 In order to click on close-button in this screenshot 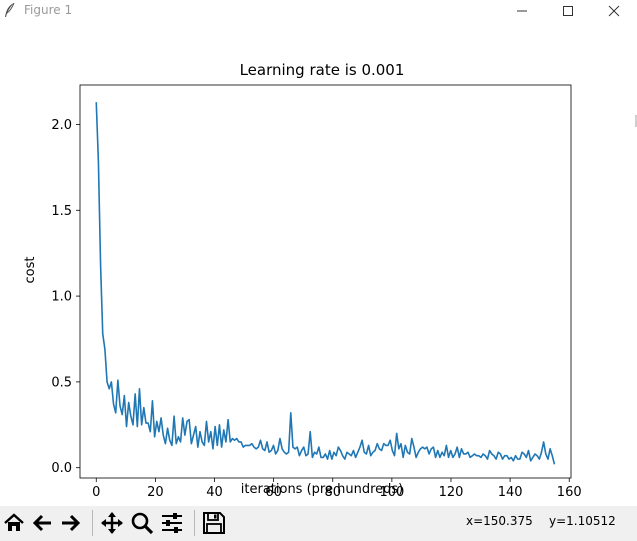, I will do `click(614, 11)`.